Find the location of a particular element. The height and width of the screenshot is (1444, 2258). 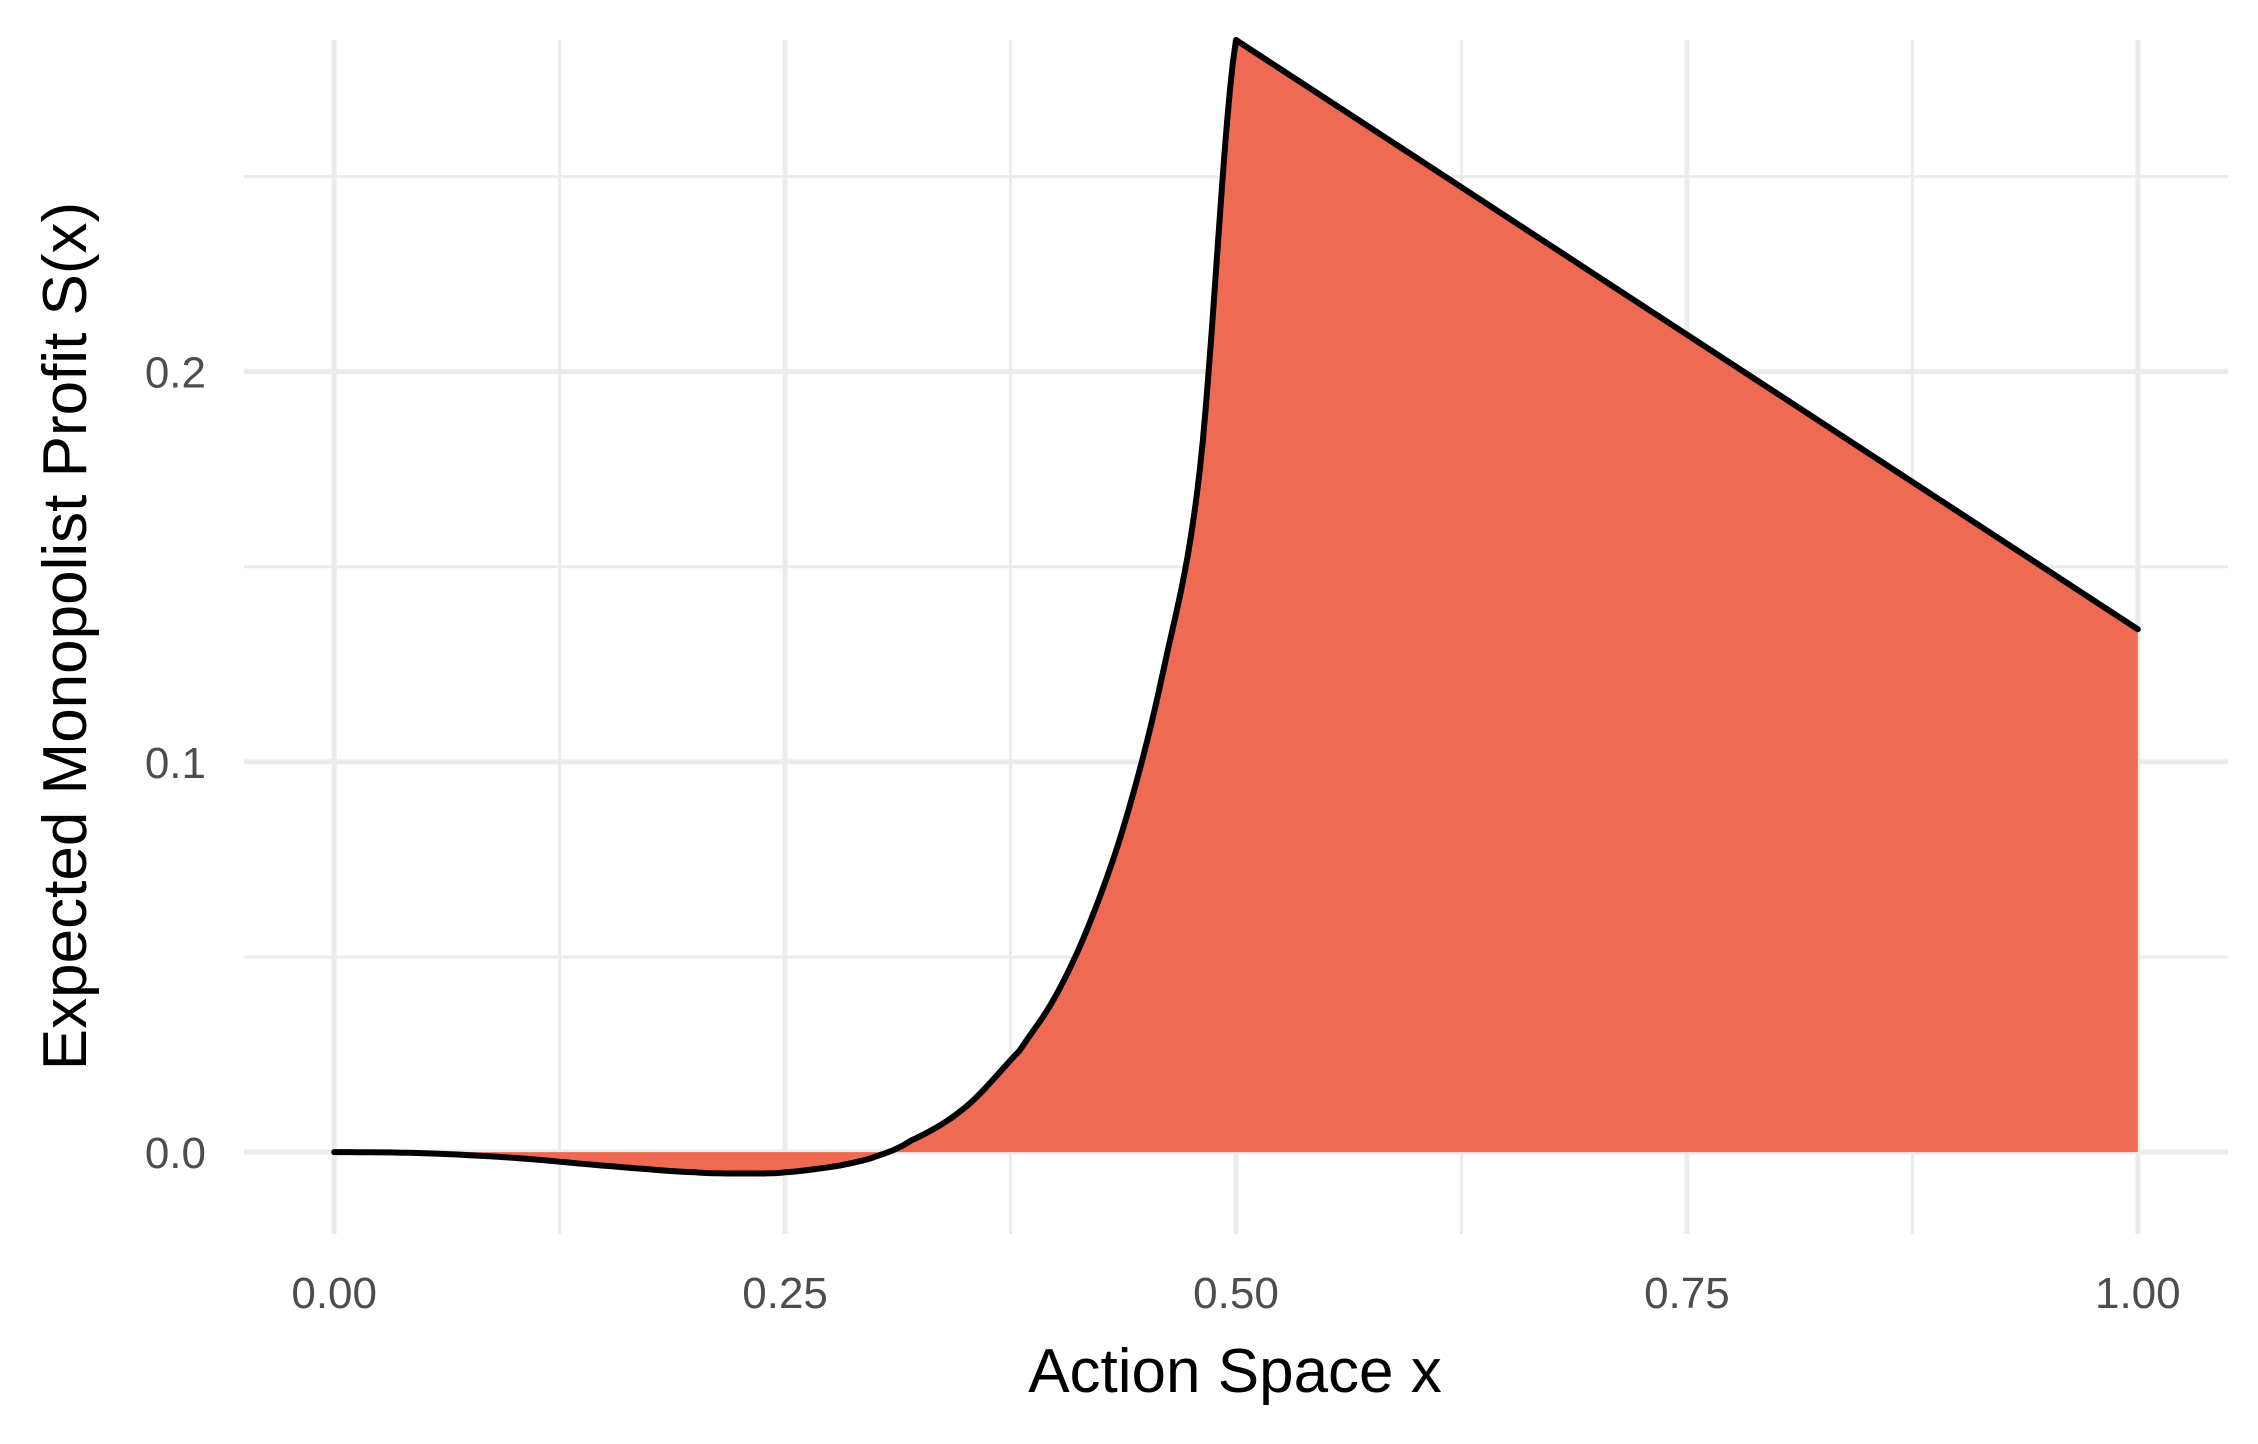

x-tick-label: 1.00 is located at coordinates (2138, 1293).